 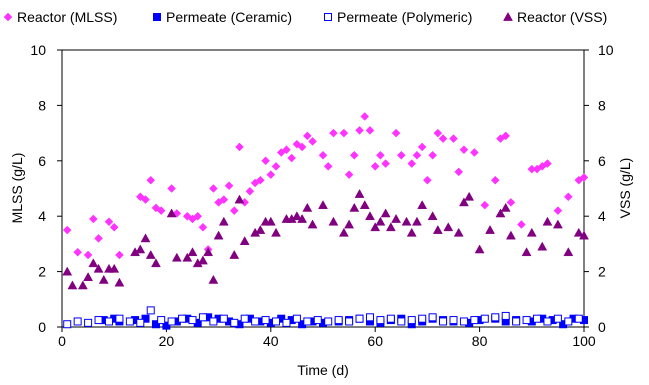 What do you see at coordinates (42, 216) in the screenshot?
I see `y-tick-label-left: 4` at bounding box center [42, 216].